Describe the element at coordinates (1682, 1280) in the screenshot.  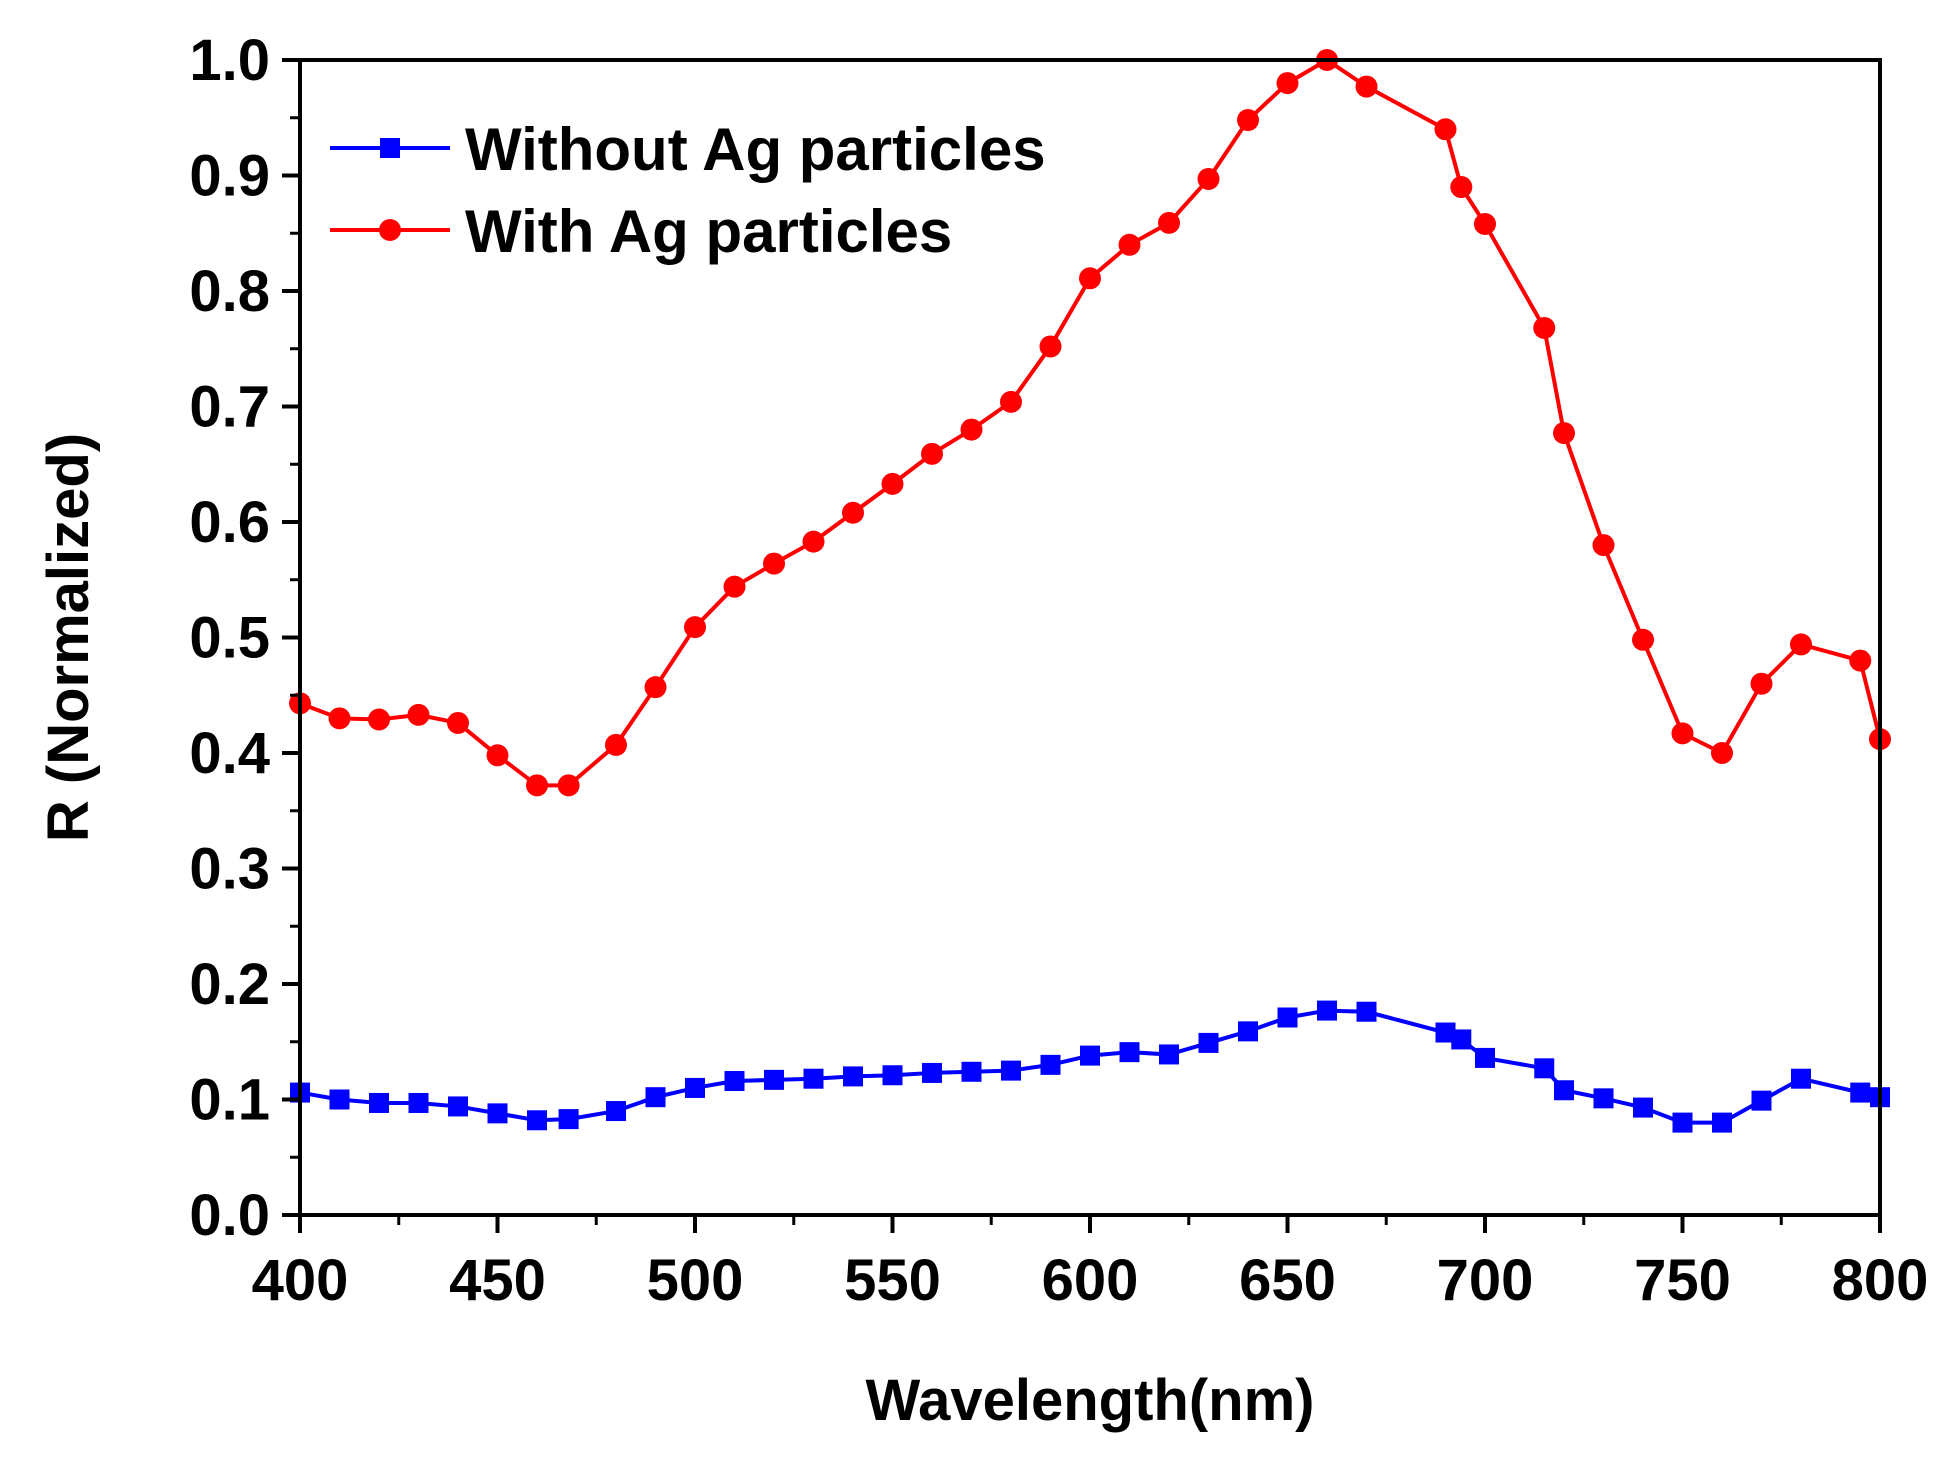
I see `x-tick-label: 750` at that location.